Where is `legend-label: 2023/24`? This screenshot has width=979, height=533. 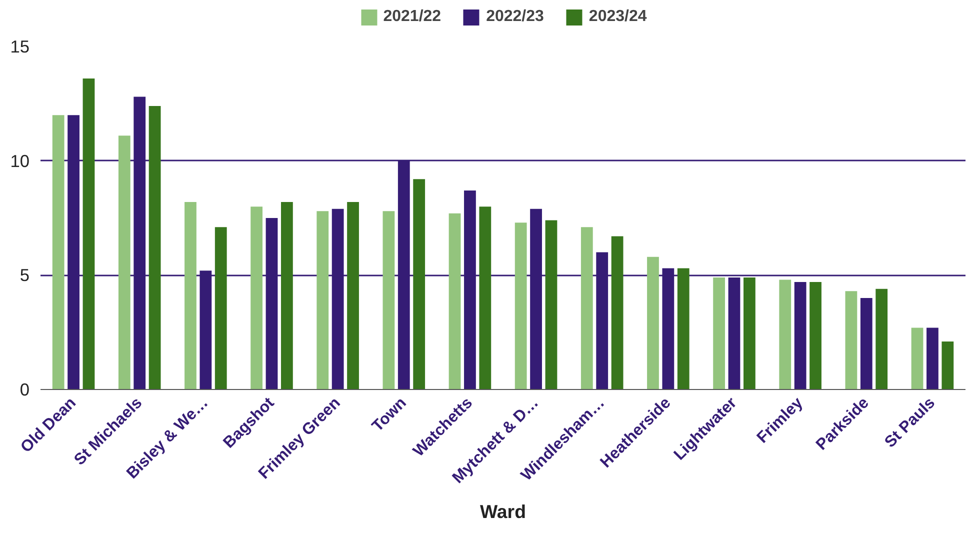
legend-label: 2023/24 is located at coordinates (617, 17).